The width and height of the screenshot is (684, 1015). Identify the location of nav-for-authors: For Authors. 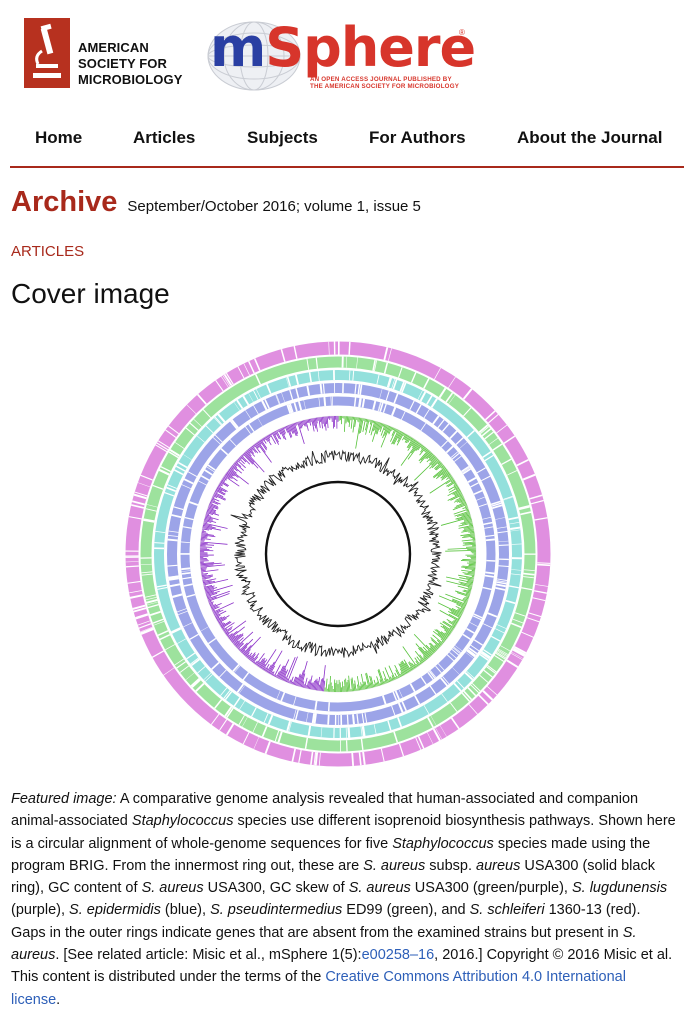
(417, 137).